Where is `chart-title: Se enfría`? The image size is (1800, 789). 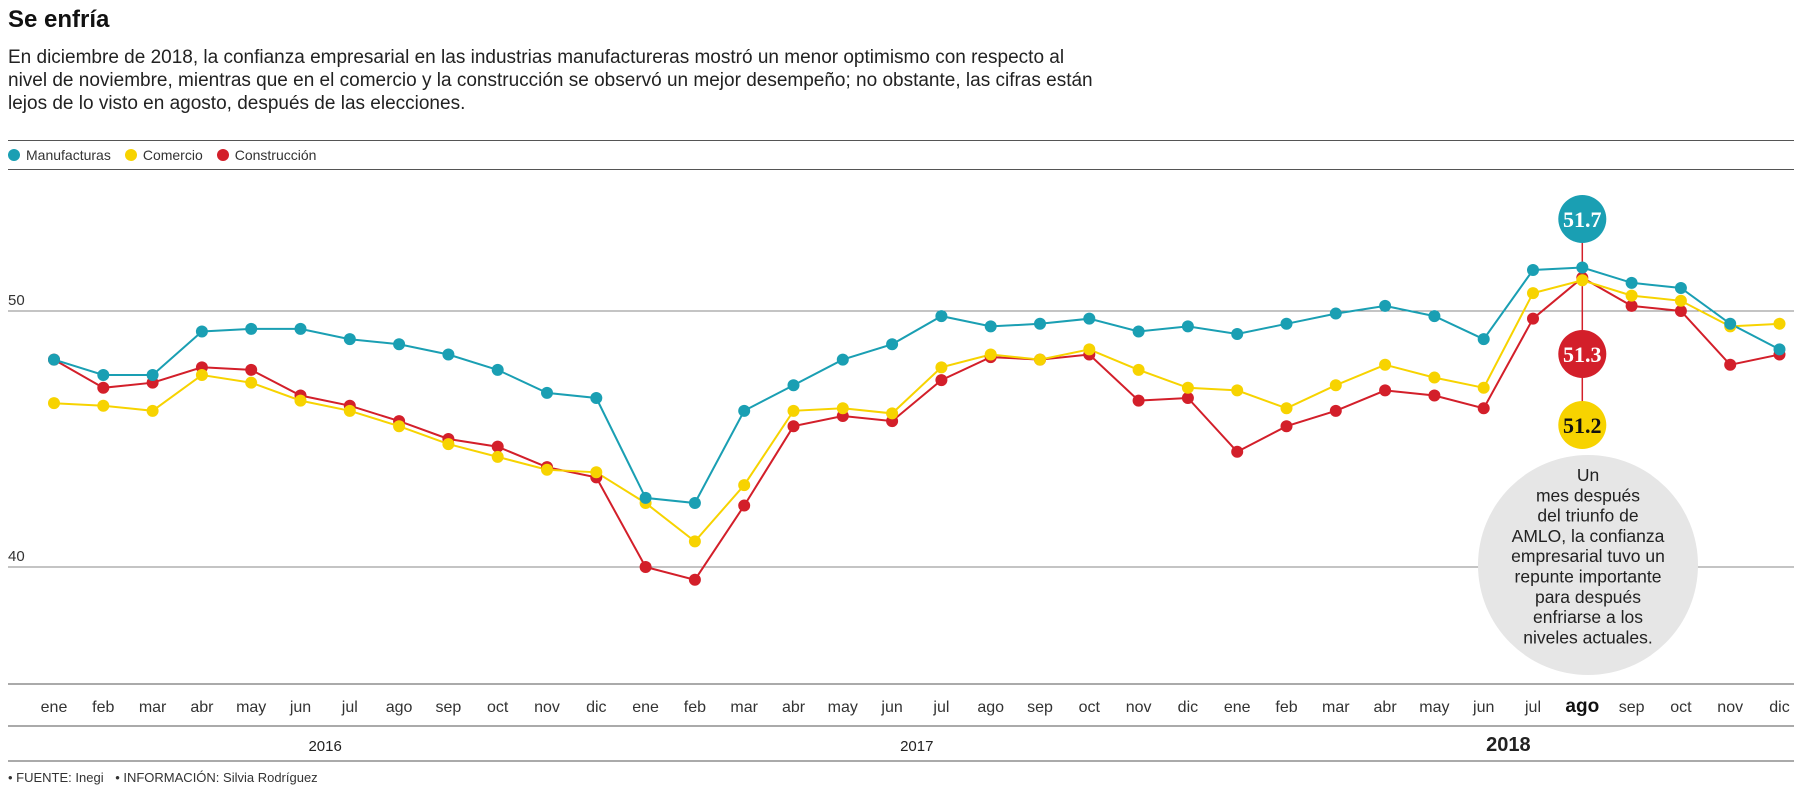
chart-title: Se enfría is located at coordinates (59, 19).